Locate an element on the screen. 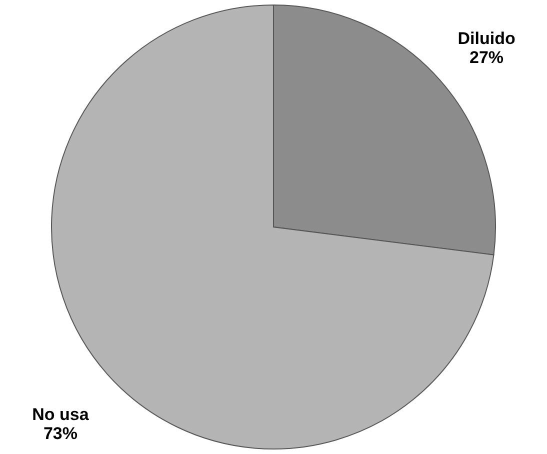 This screenshot has width=547, height=454. data-label: 73% is located at coordinates (60, 433).